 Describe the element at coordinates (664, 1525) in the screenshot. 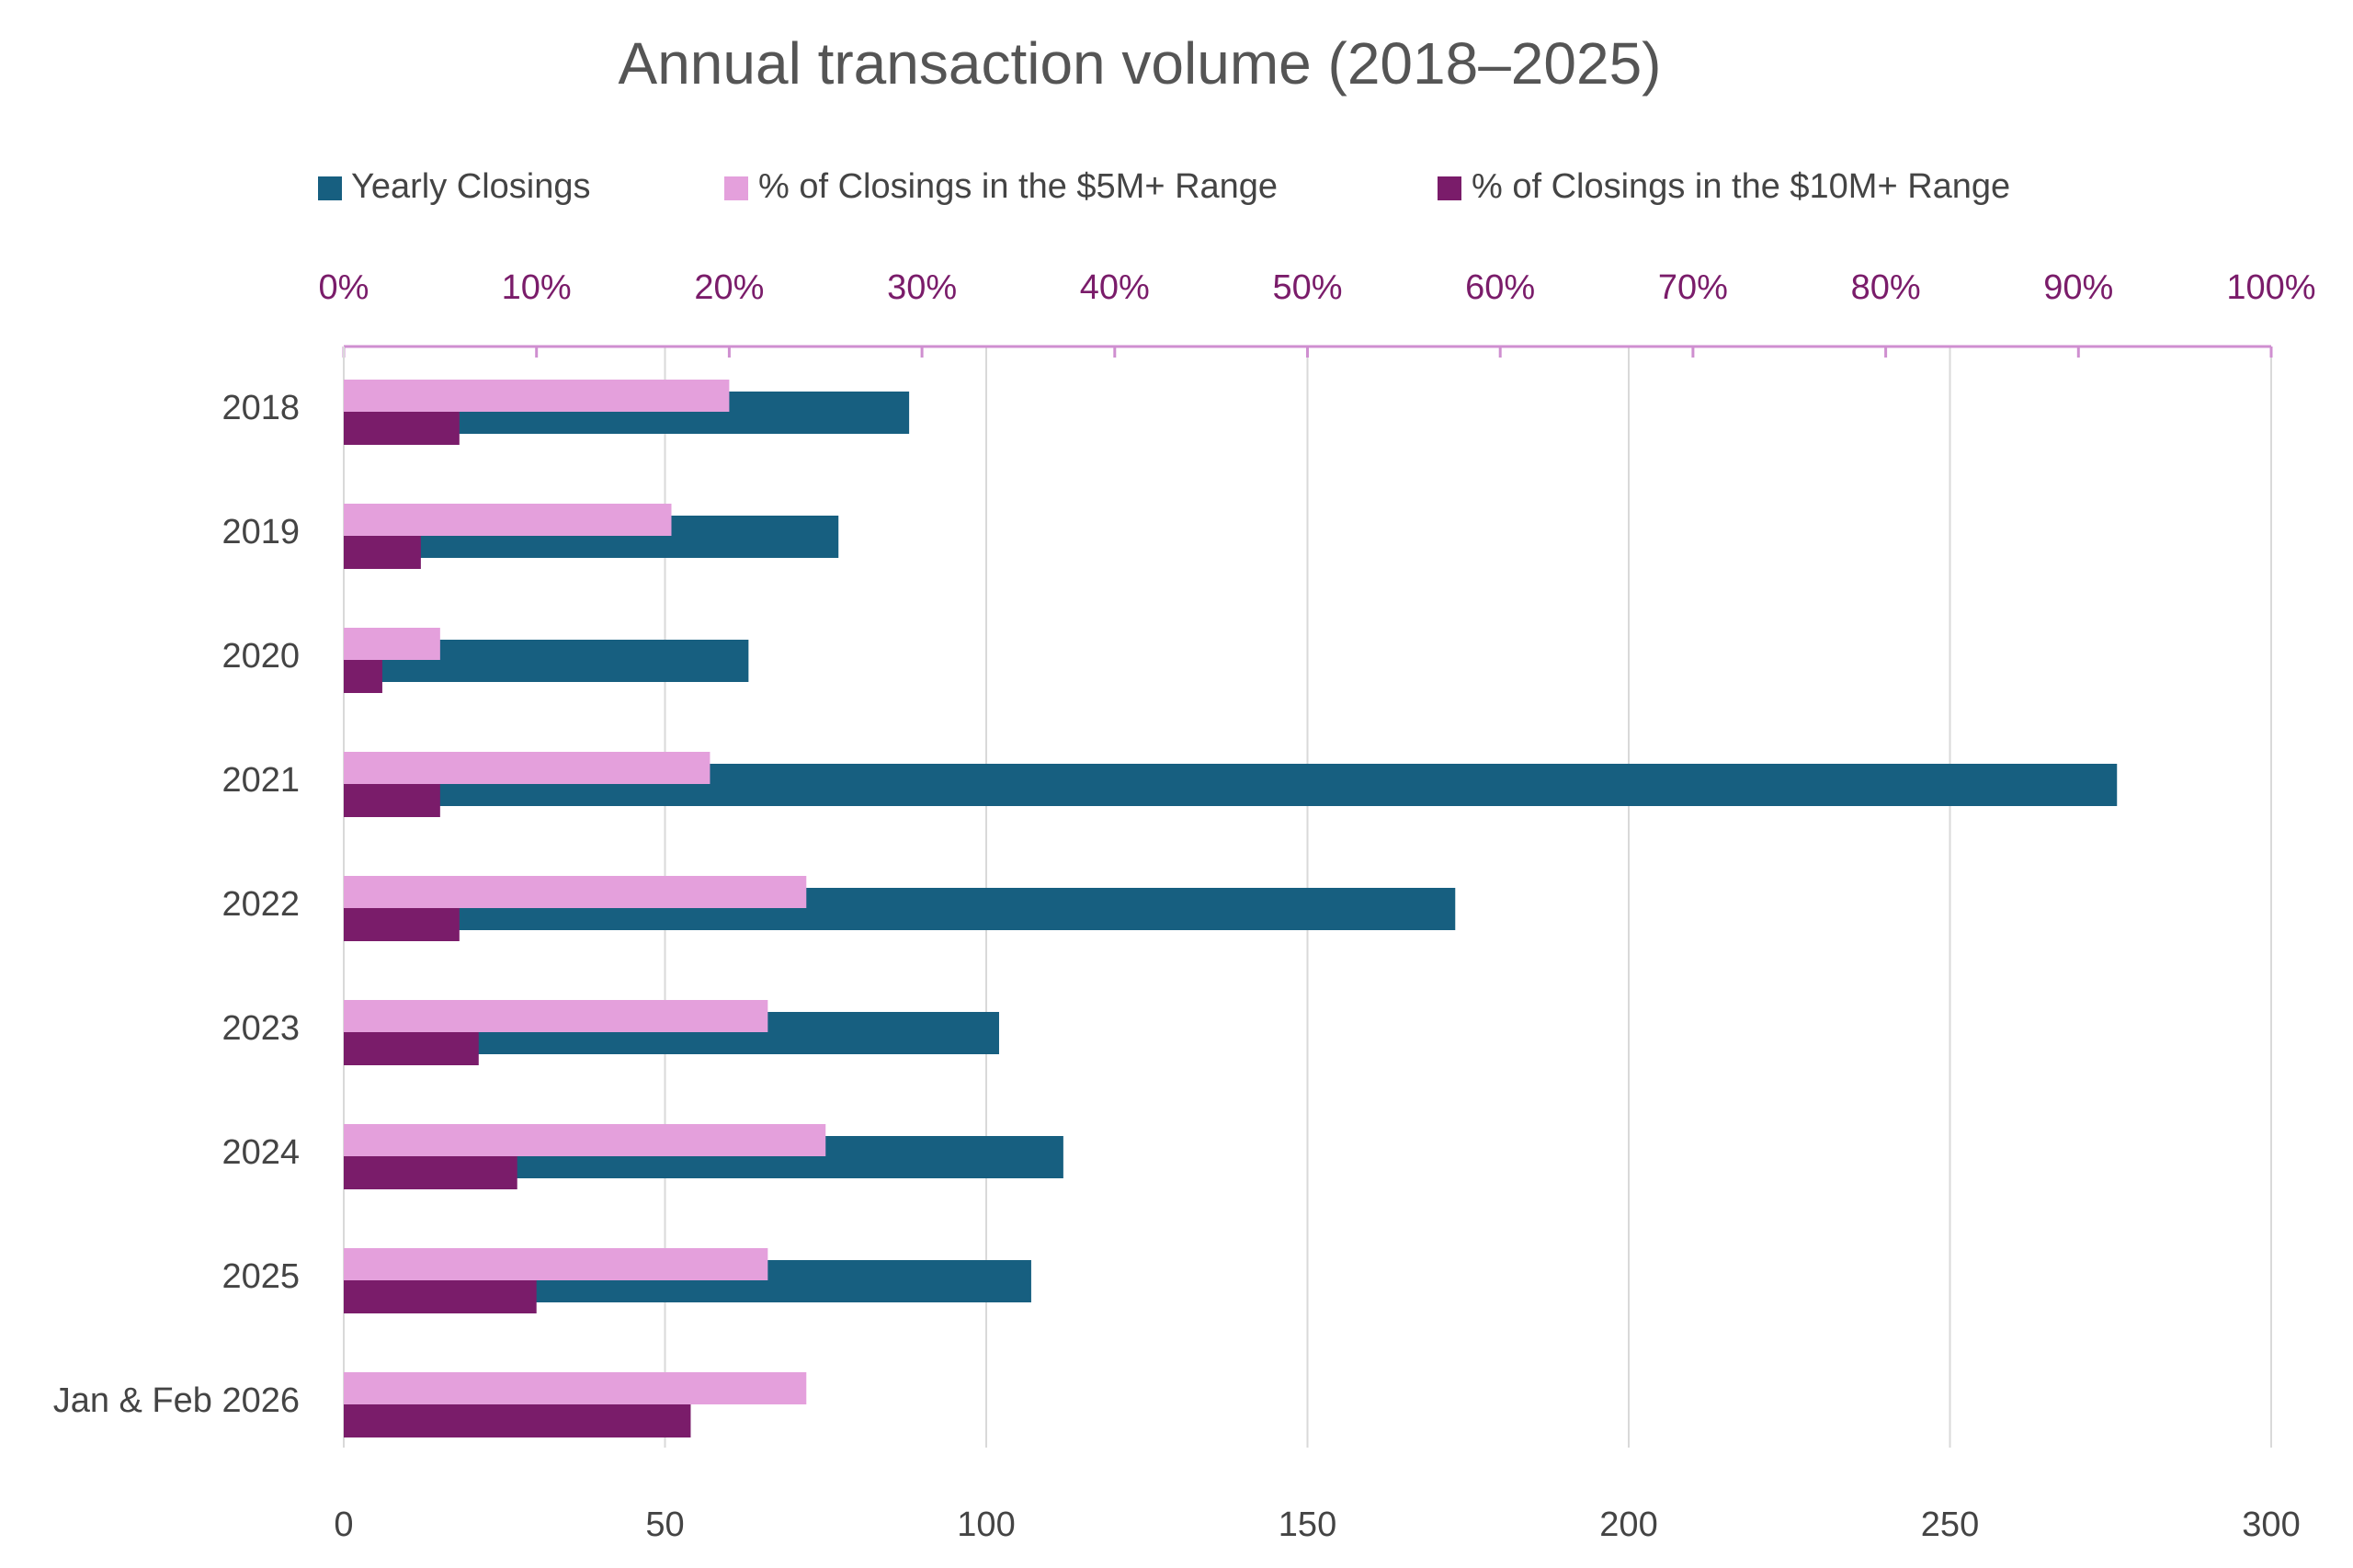

I see `x-tick-label: 50` at that location.